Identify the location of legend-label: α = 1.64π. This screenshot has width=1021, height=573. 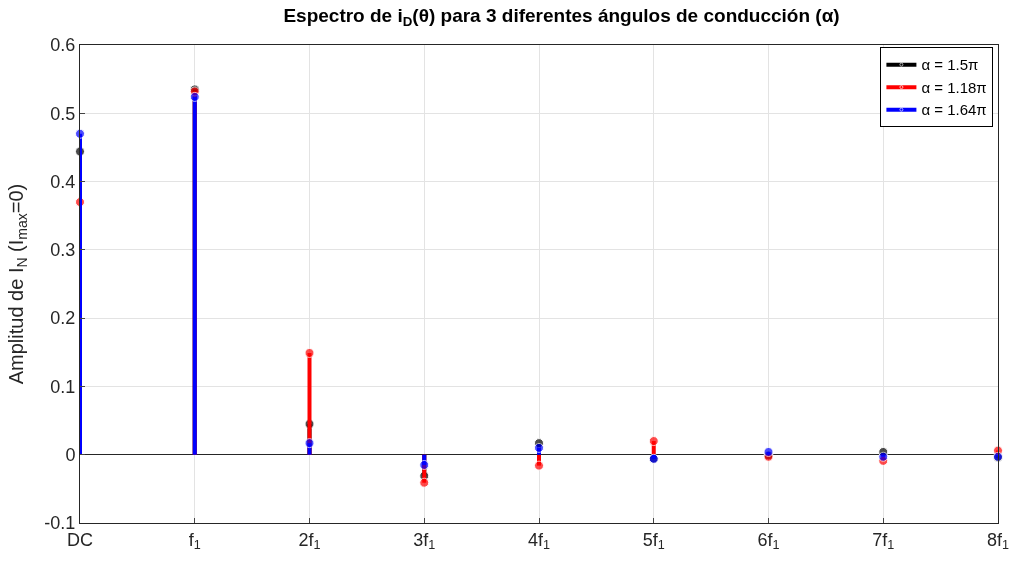
(954, 110).